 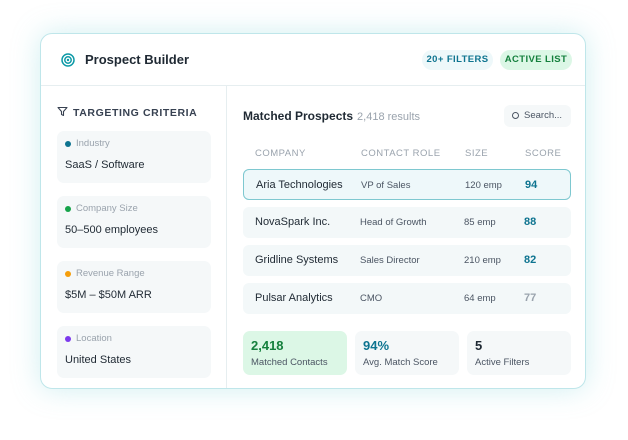 I want to click on filter-icon, so click(x=62, y=111).